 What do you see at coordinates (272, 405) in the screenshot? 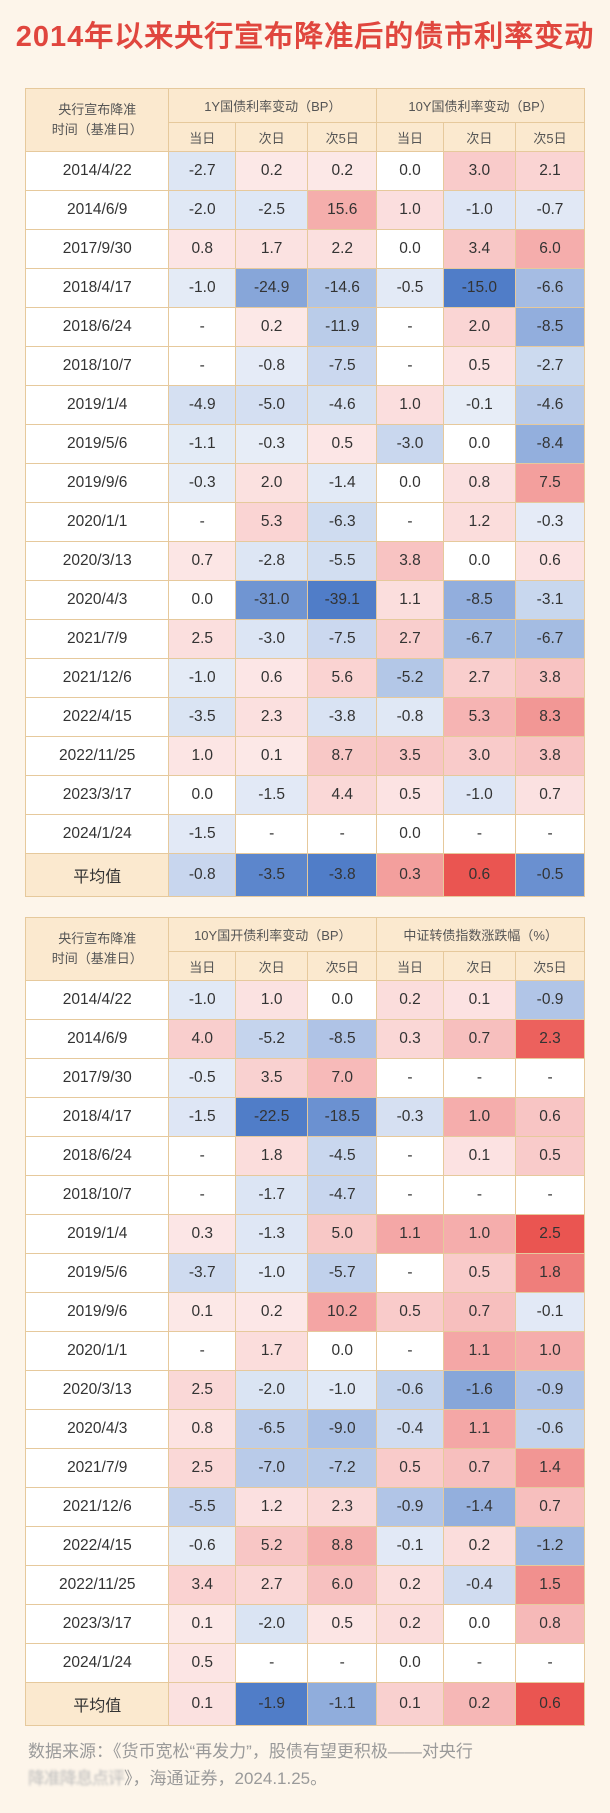
I see `value-cell: -5.0` at bounding box center [272, 405].